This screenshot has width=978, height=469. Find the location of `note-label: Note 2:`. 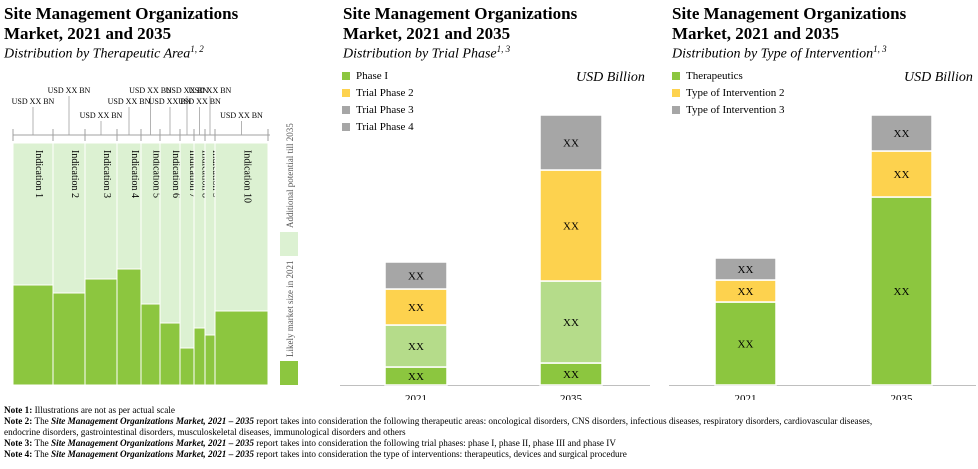

note-label: Note 2: is located at coordinates (18, 421).